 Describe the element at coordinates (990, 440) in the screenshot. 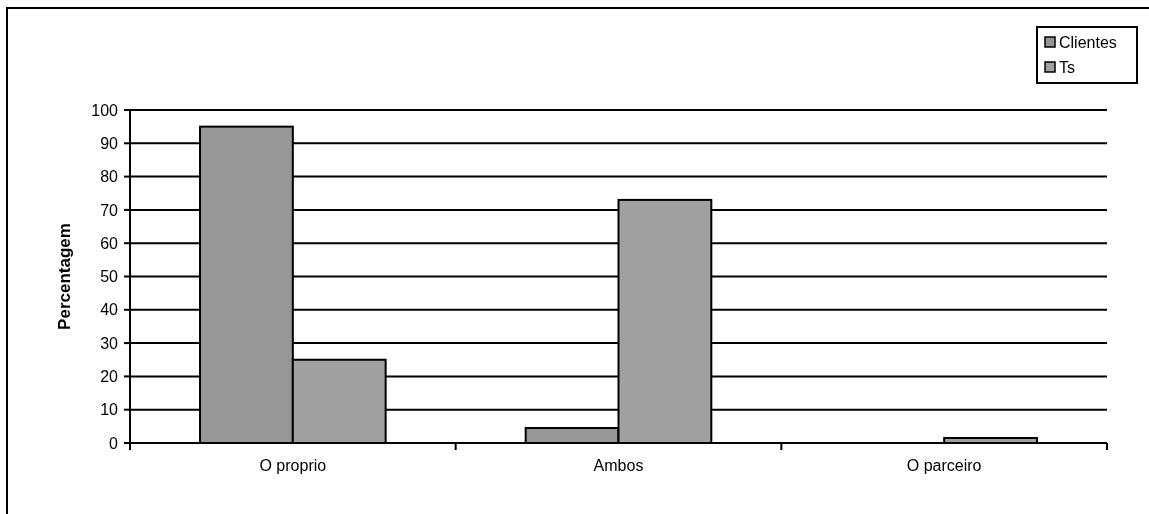

I see `bar` at that location.